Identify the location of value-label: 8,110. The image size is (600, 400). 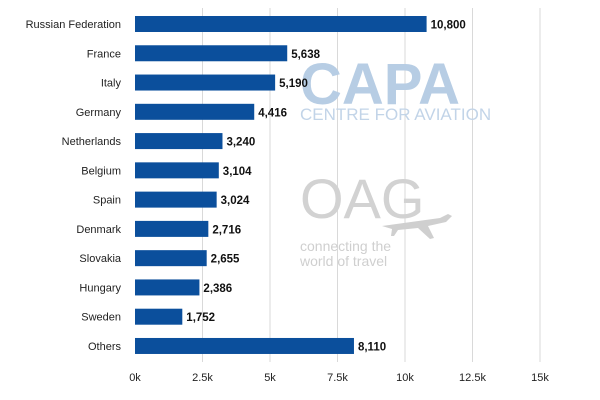
(372, 347).